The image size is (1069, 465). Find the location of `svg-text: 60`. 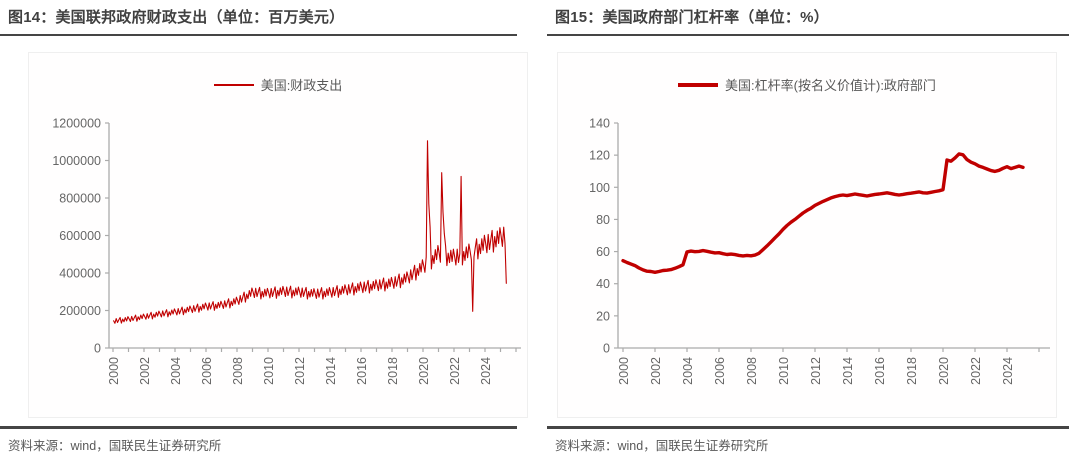

svg-text: 60 is located at coordinates (603, 252).